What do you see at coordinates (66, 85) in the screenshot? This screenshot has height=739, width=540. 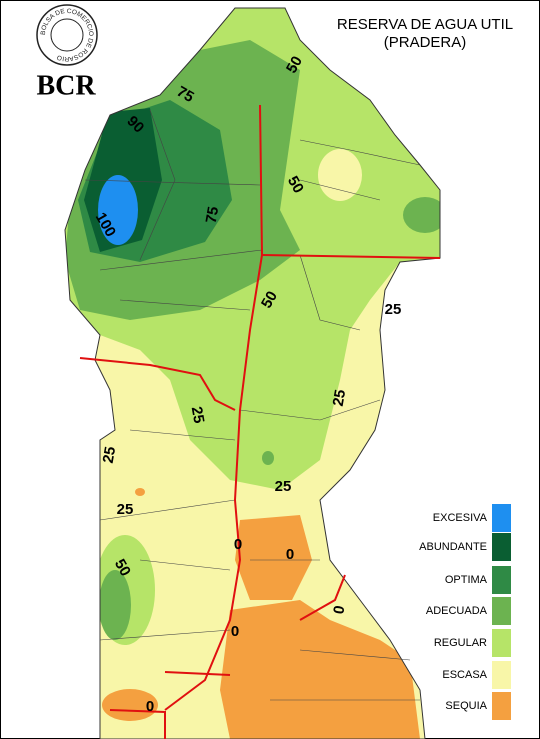 I see `logo: BCR` at bounding box center [66, 85].